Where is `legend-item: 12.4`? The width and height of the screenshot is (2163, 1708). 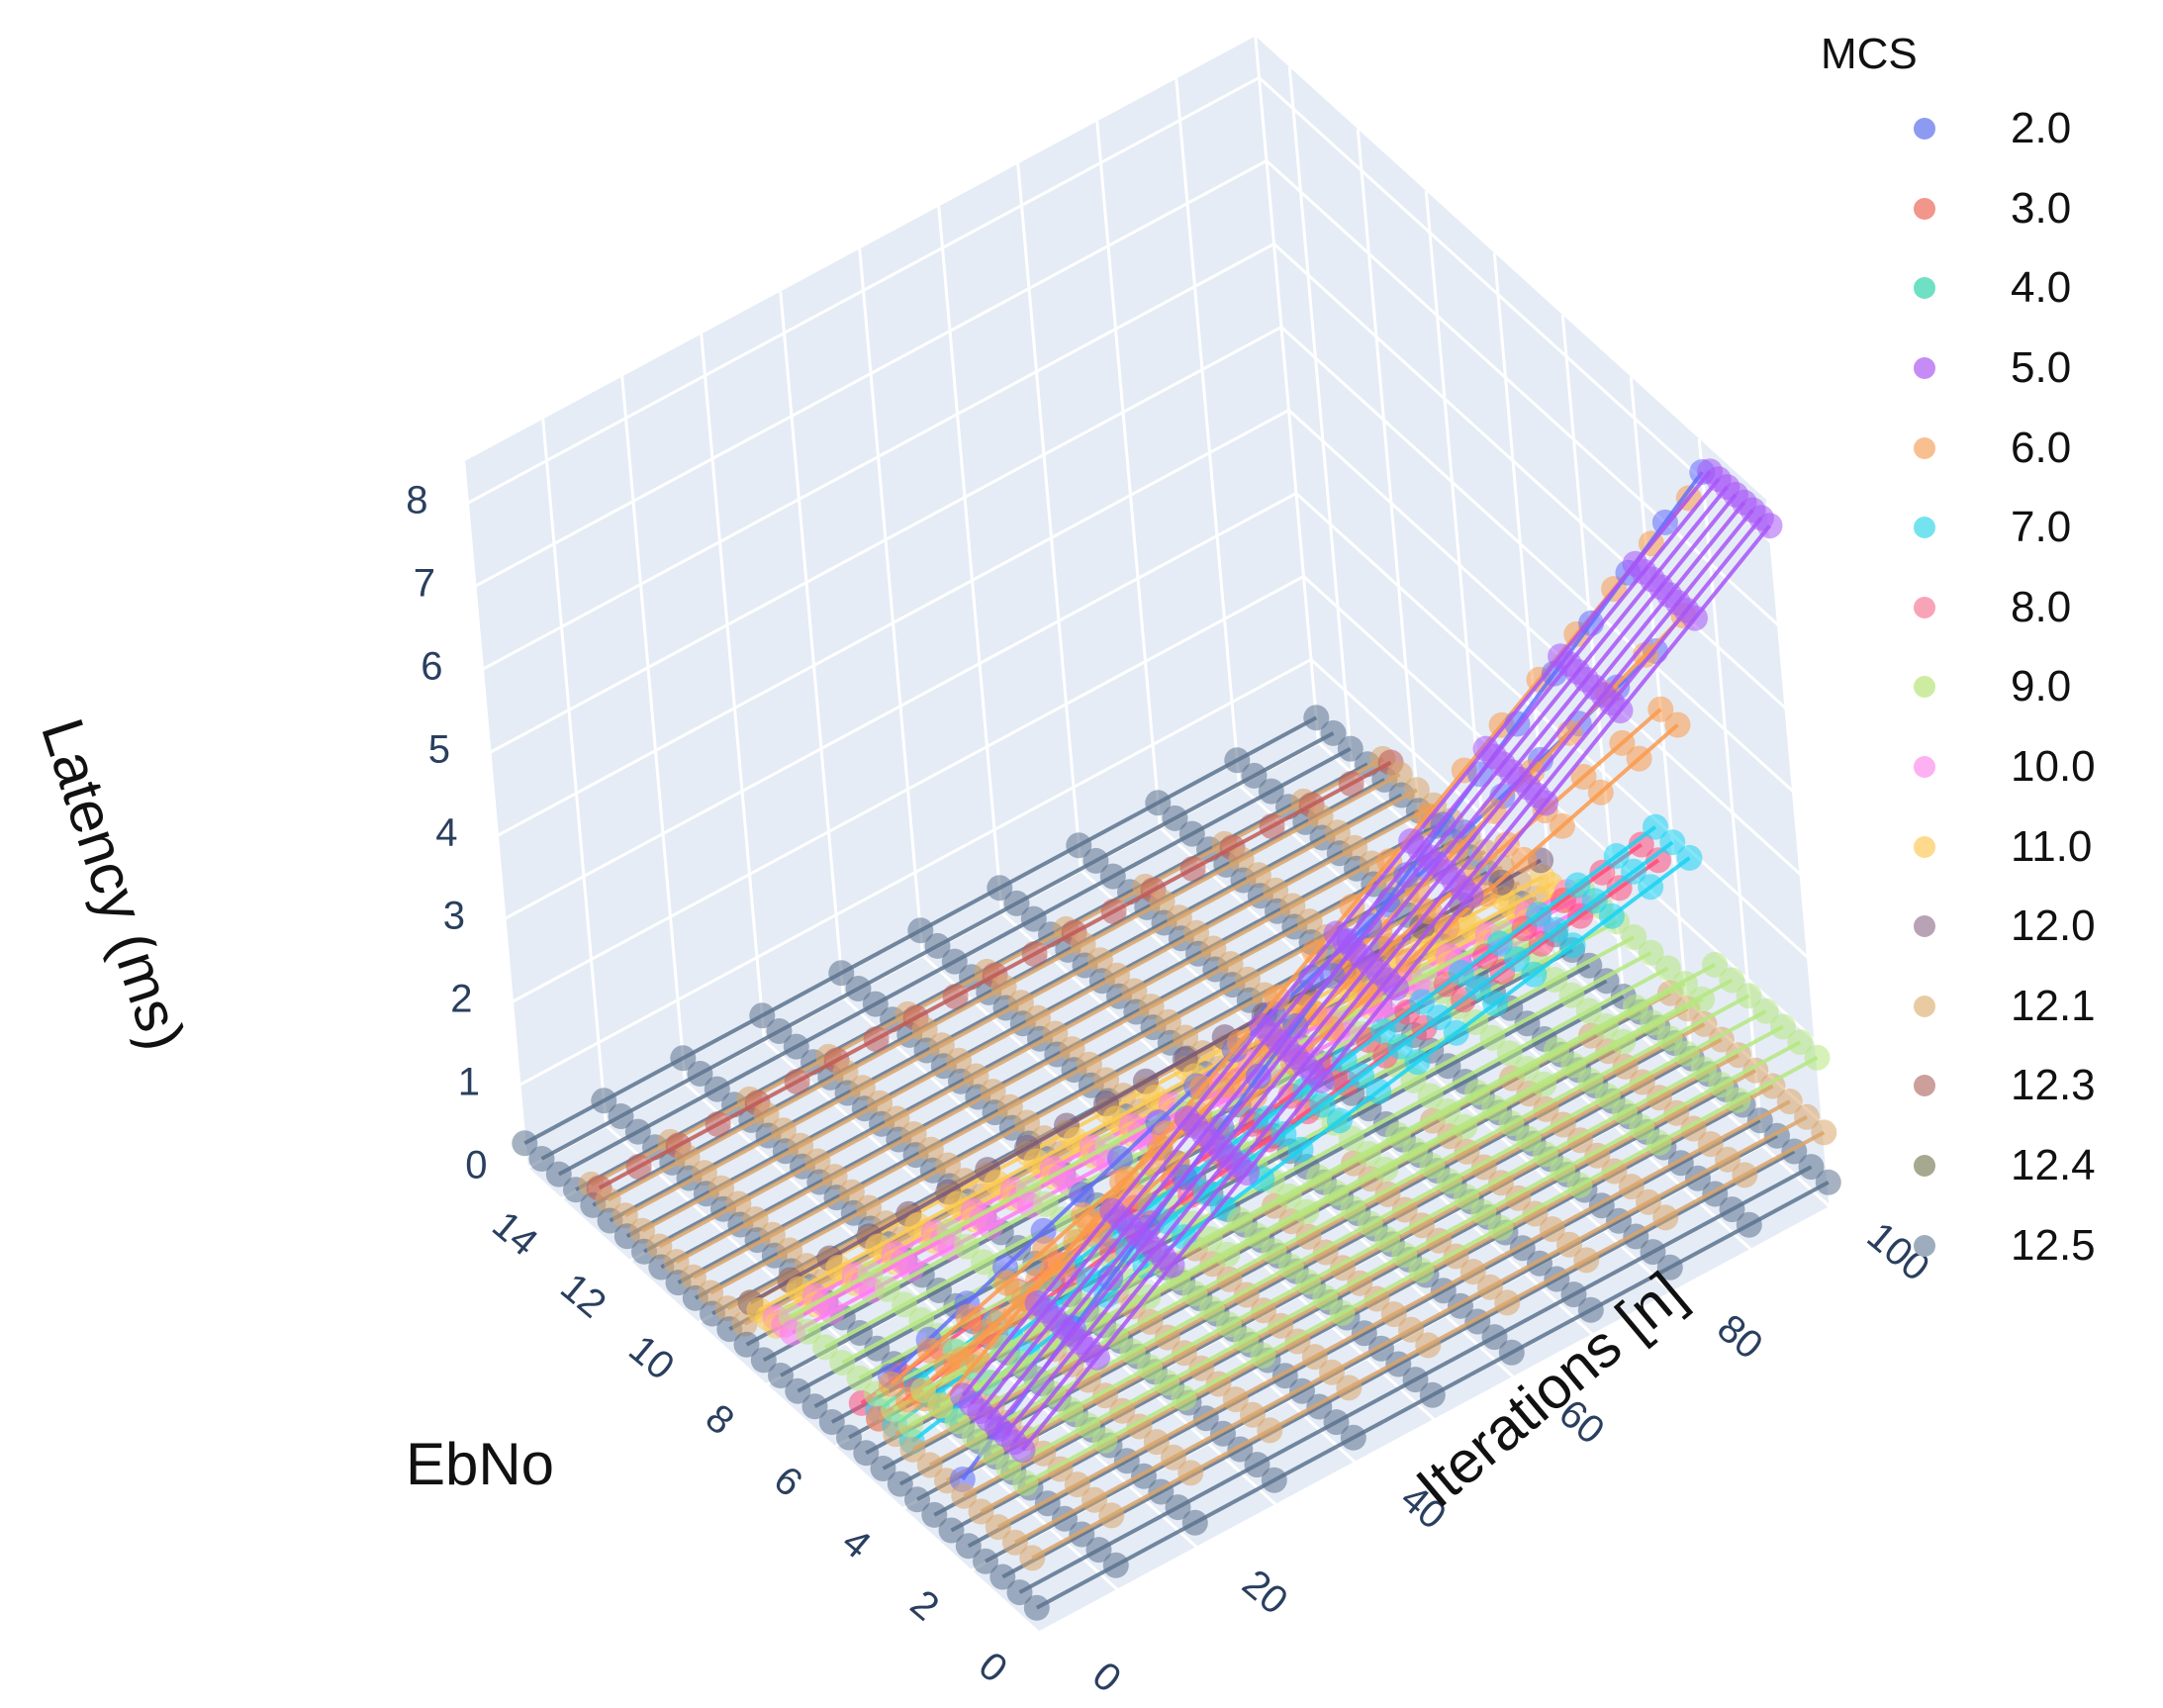 legend-item: 12.4 is located at coordinates (1984, 1166).